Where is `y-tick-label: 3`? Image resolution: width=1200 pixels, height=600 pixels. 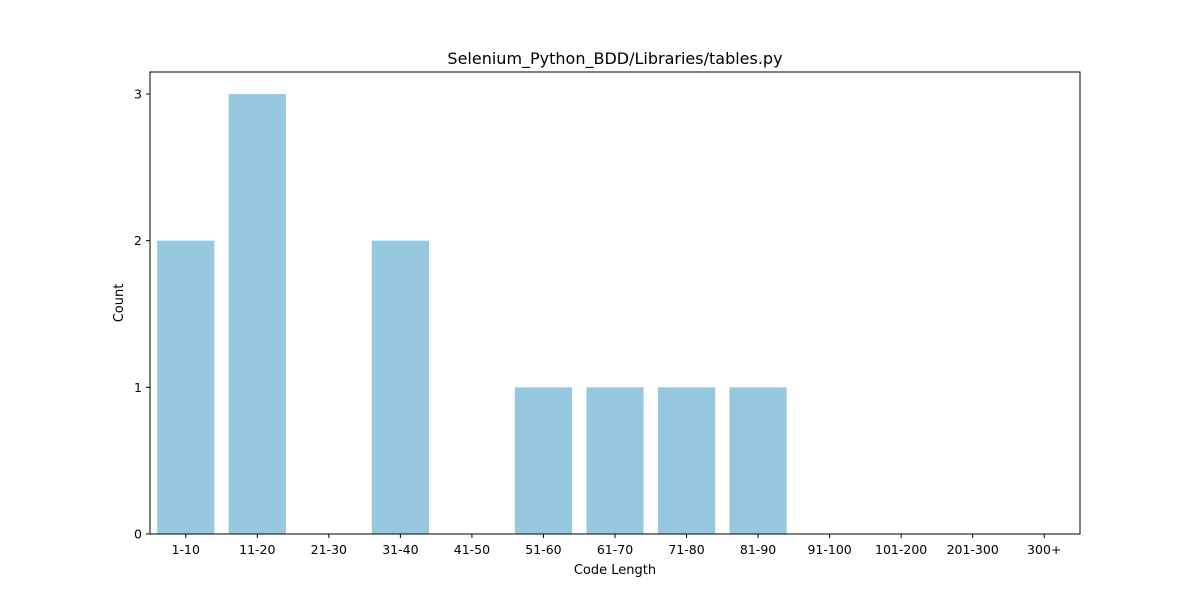 y-tick-label: 3 is located at coordinates (138, 94).